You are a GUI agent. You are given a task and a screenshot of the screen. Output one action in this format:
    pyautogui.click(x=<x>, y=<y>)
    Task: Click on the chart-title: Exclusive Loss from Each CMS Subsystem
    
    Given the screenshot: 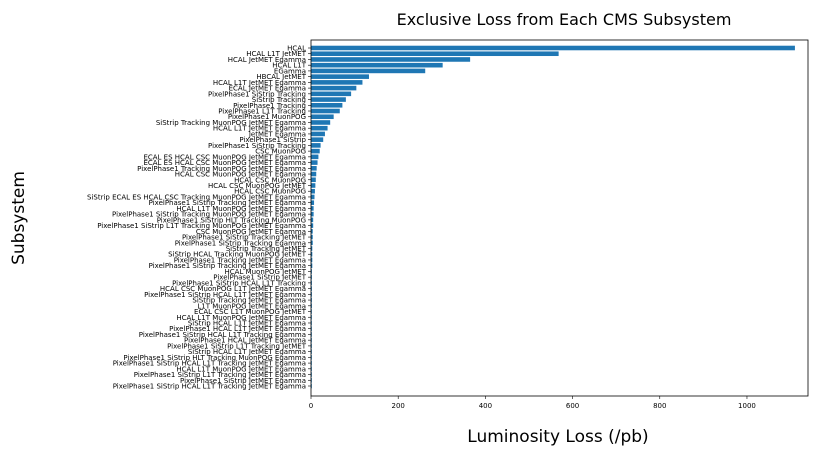 What is the action you would take?
    pyautogui.click(x=564, y=19)
    